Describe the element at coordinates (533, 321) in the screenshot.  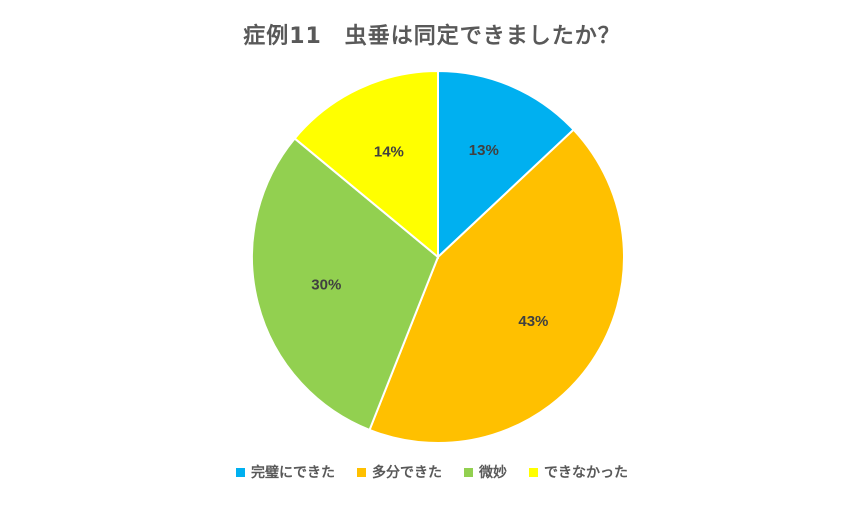
I see `data-label-probably: 43%` at that location.